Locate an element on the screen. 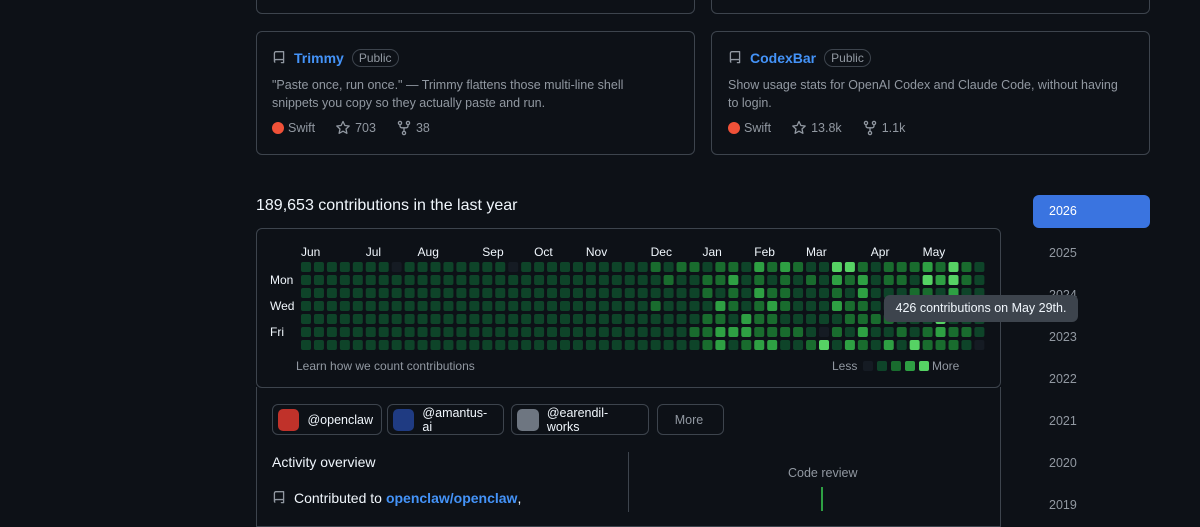 This screenshot has width=1200, height=527. forks: 38 is located at coordinates (422, 128).